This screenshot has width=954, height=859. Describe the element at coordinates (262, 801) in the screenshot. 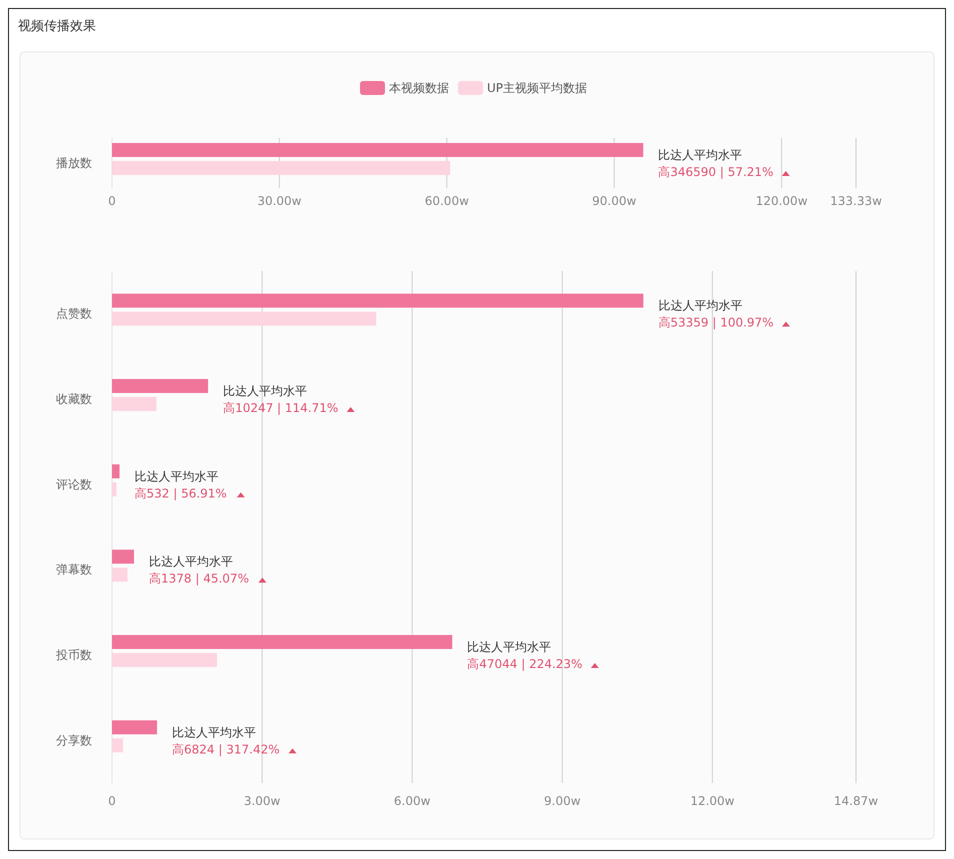

I see `x-tick-label: 3.00w` at that location.